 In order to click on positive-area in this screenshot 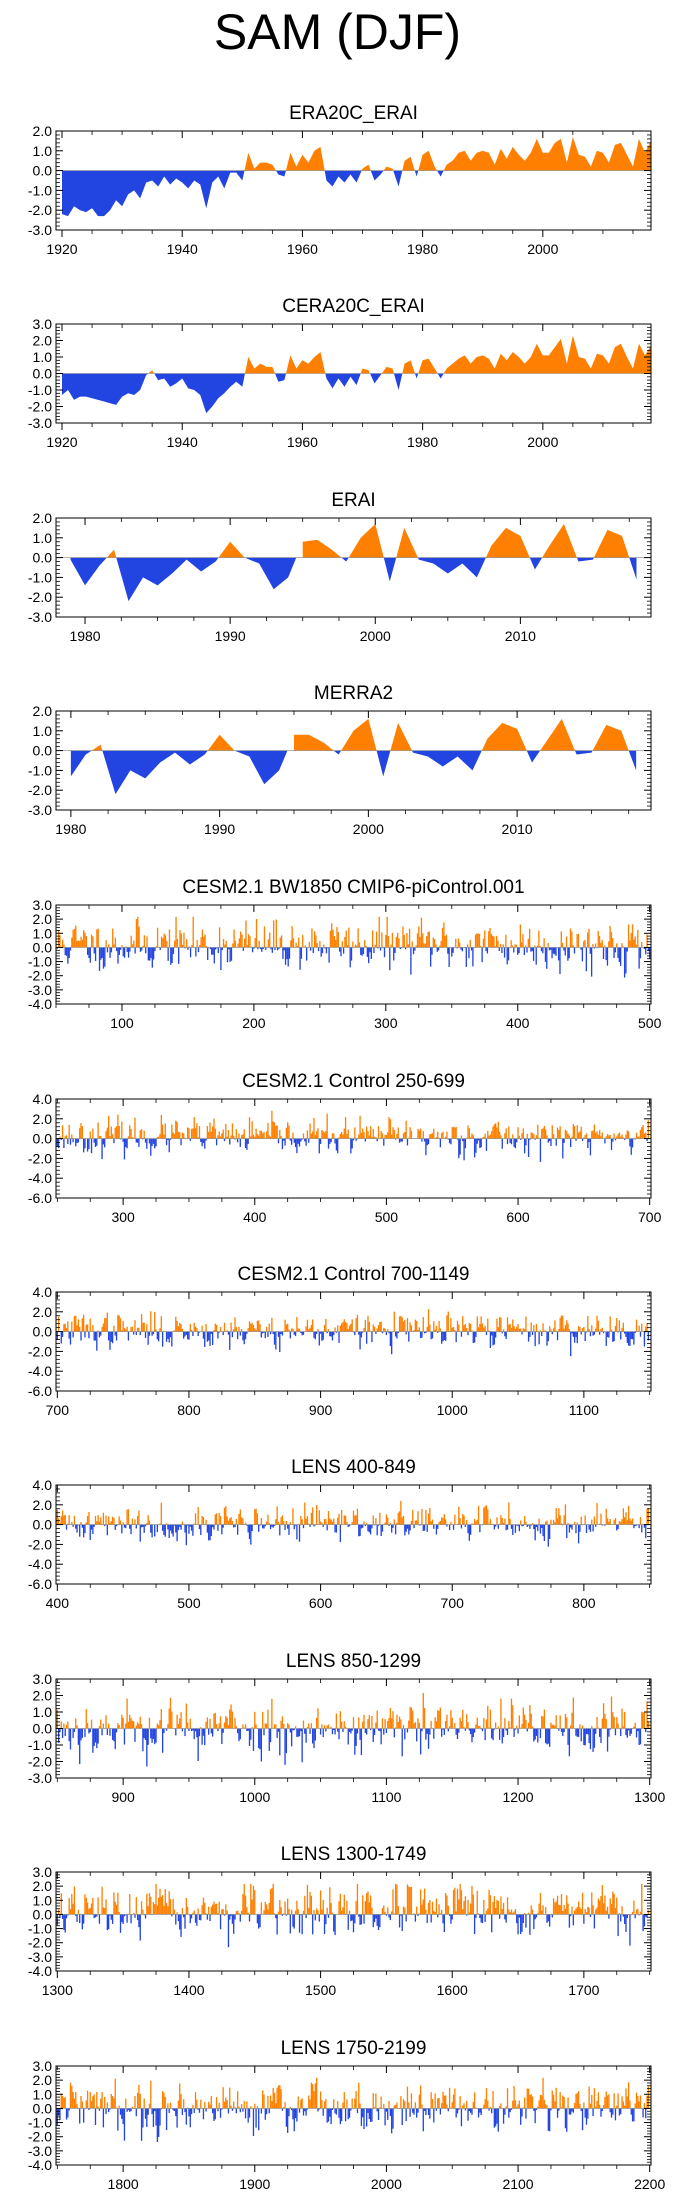, I will do `click(360, 734)`.